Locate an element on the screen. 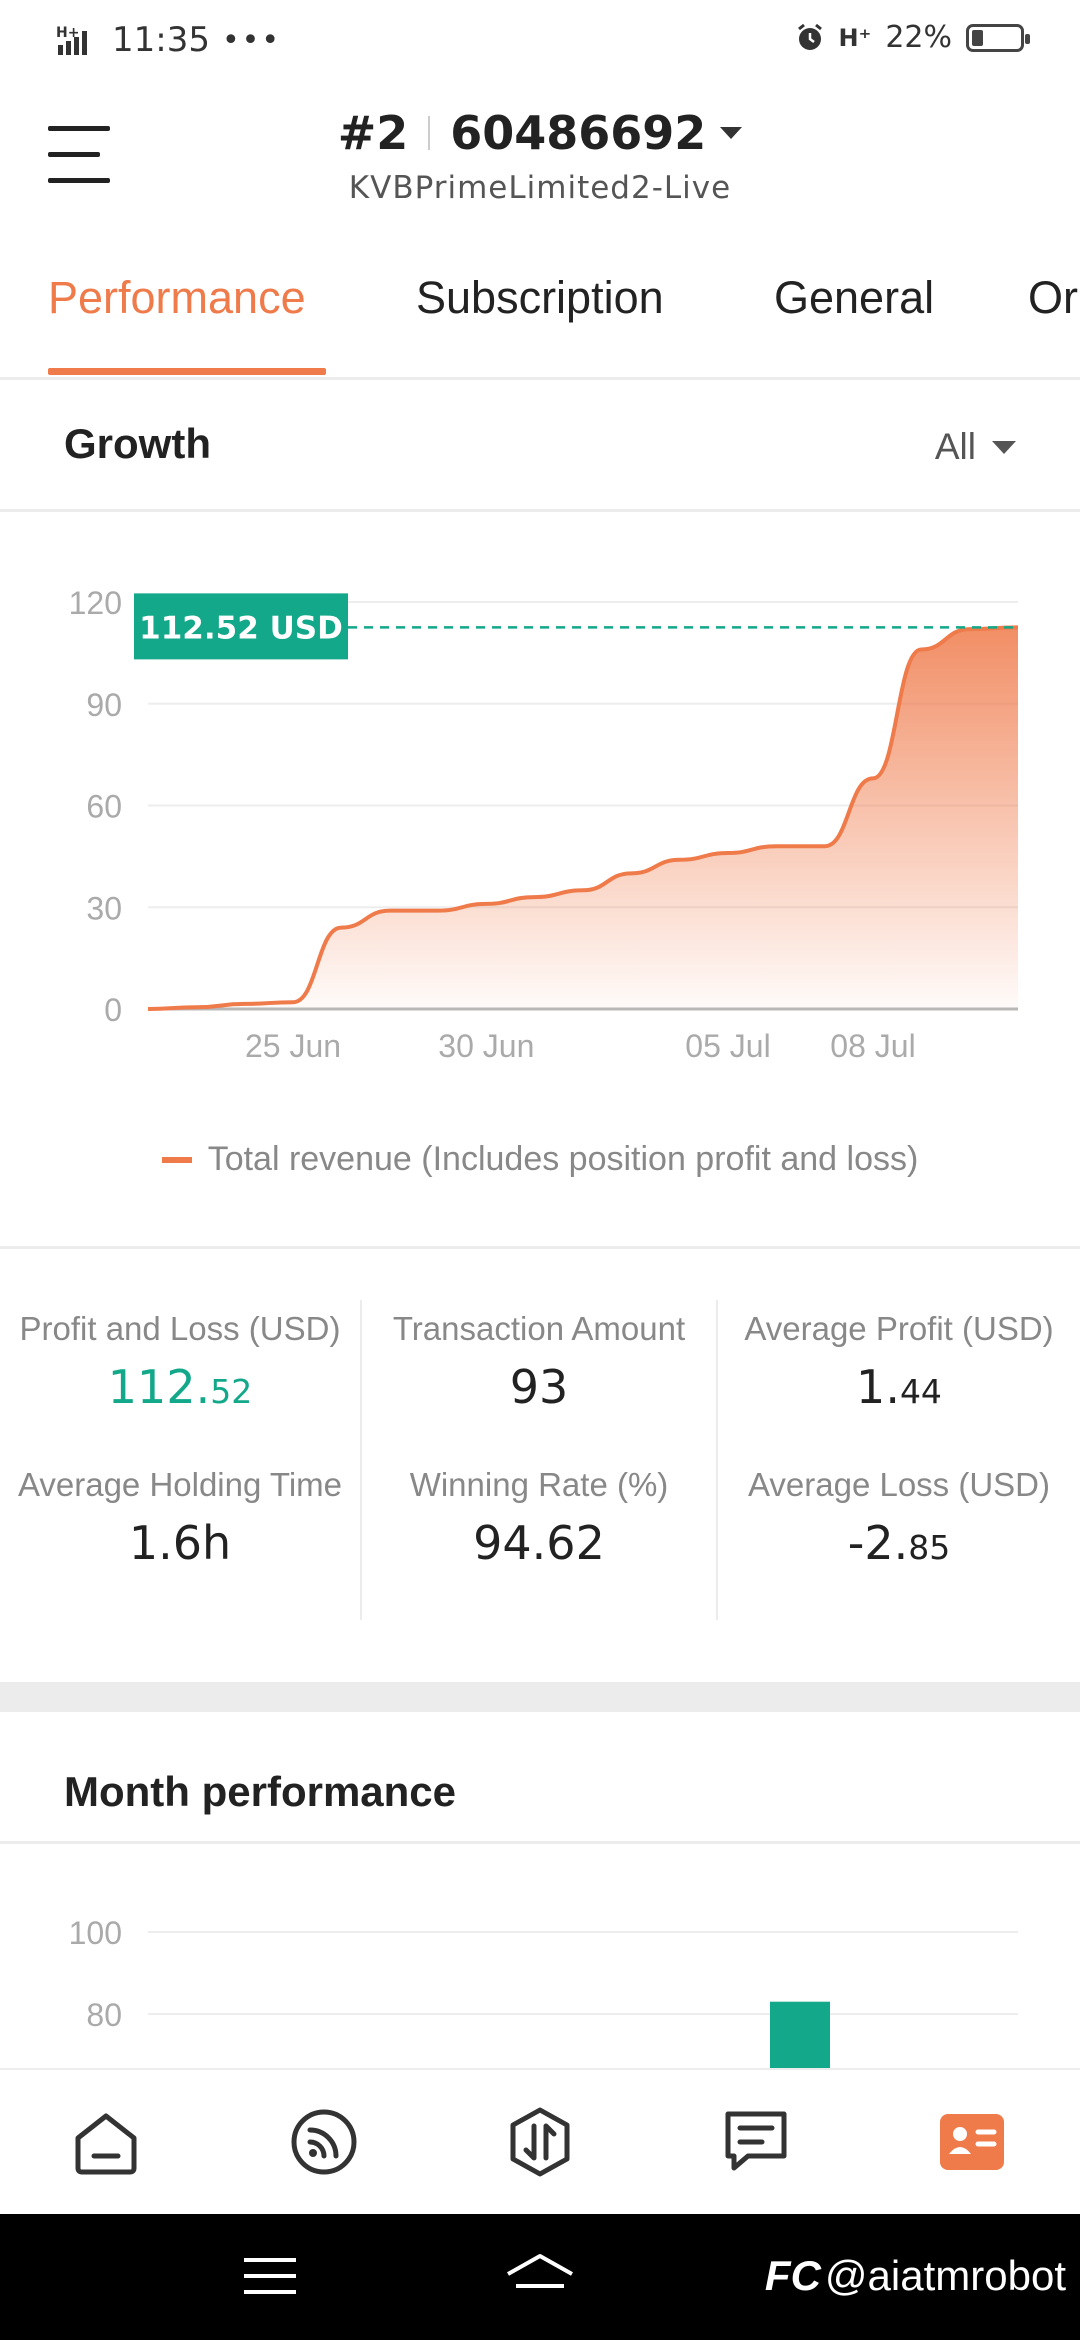 The width and height of the screenshot is (1080, 2340). tab-general: General is located at coordinates (854, 297).